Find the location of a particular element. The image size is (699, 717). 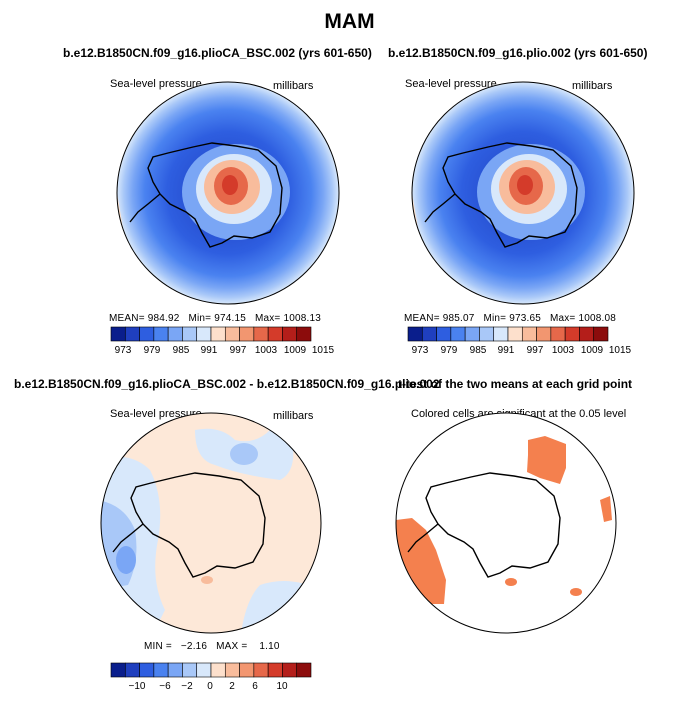

panel-3-coastline is located at coordinates (198, 525).